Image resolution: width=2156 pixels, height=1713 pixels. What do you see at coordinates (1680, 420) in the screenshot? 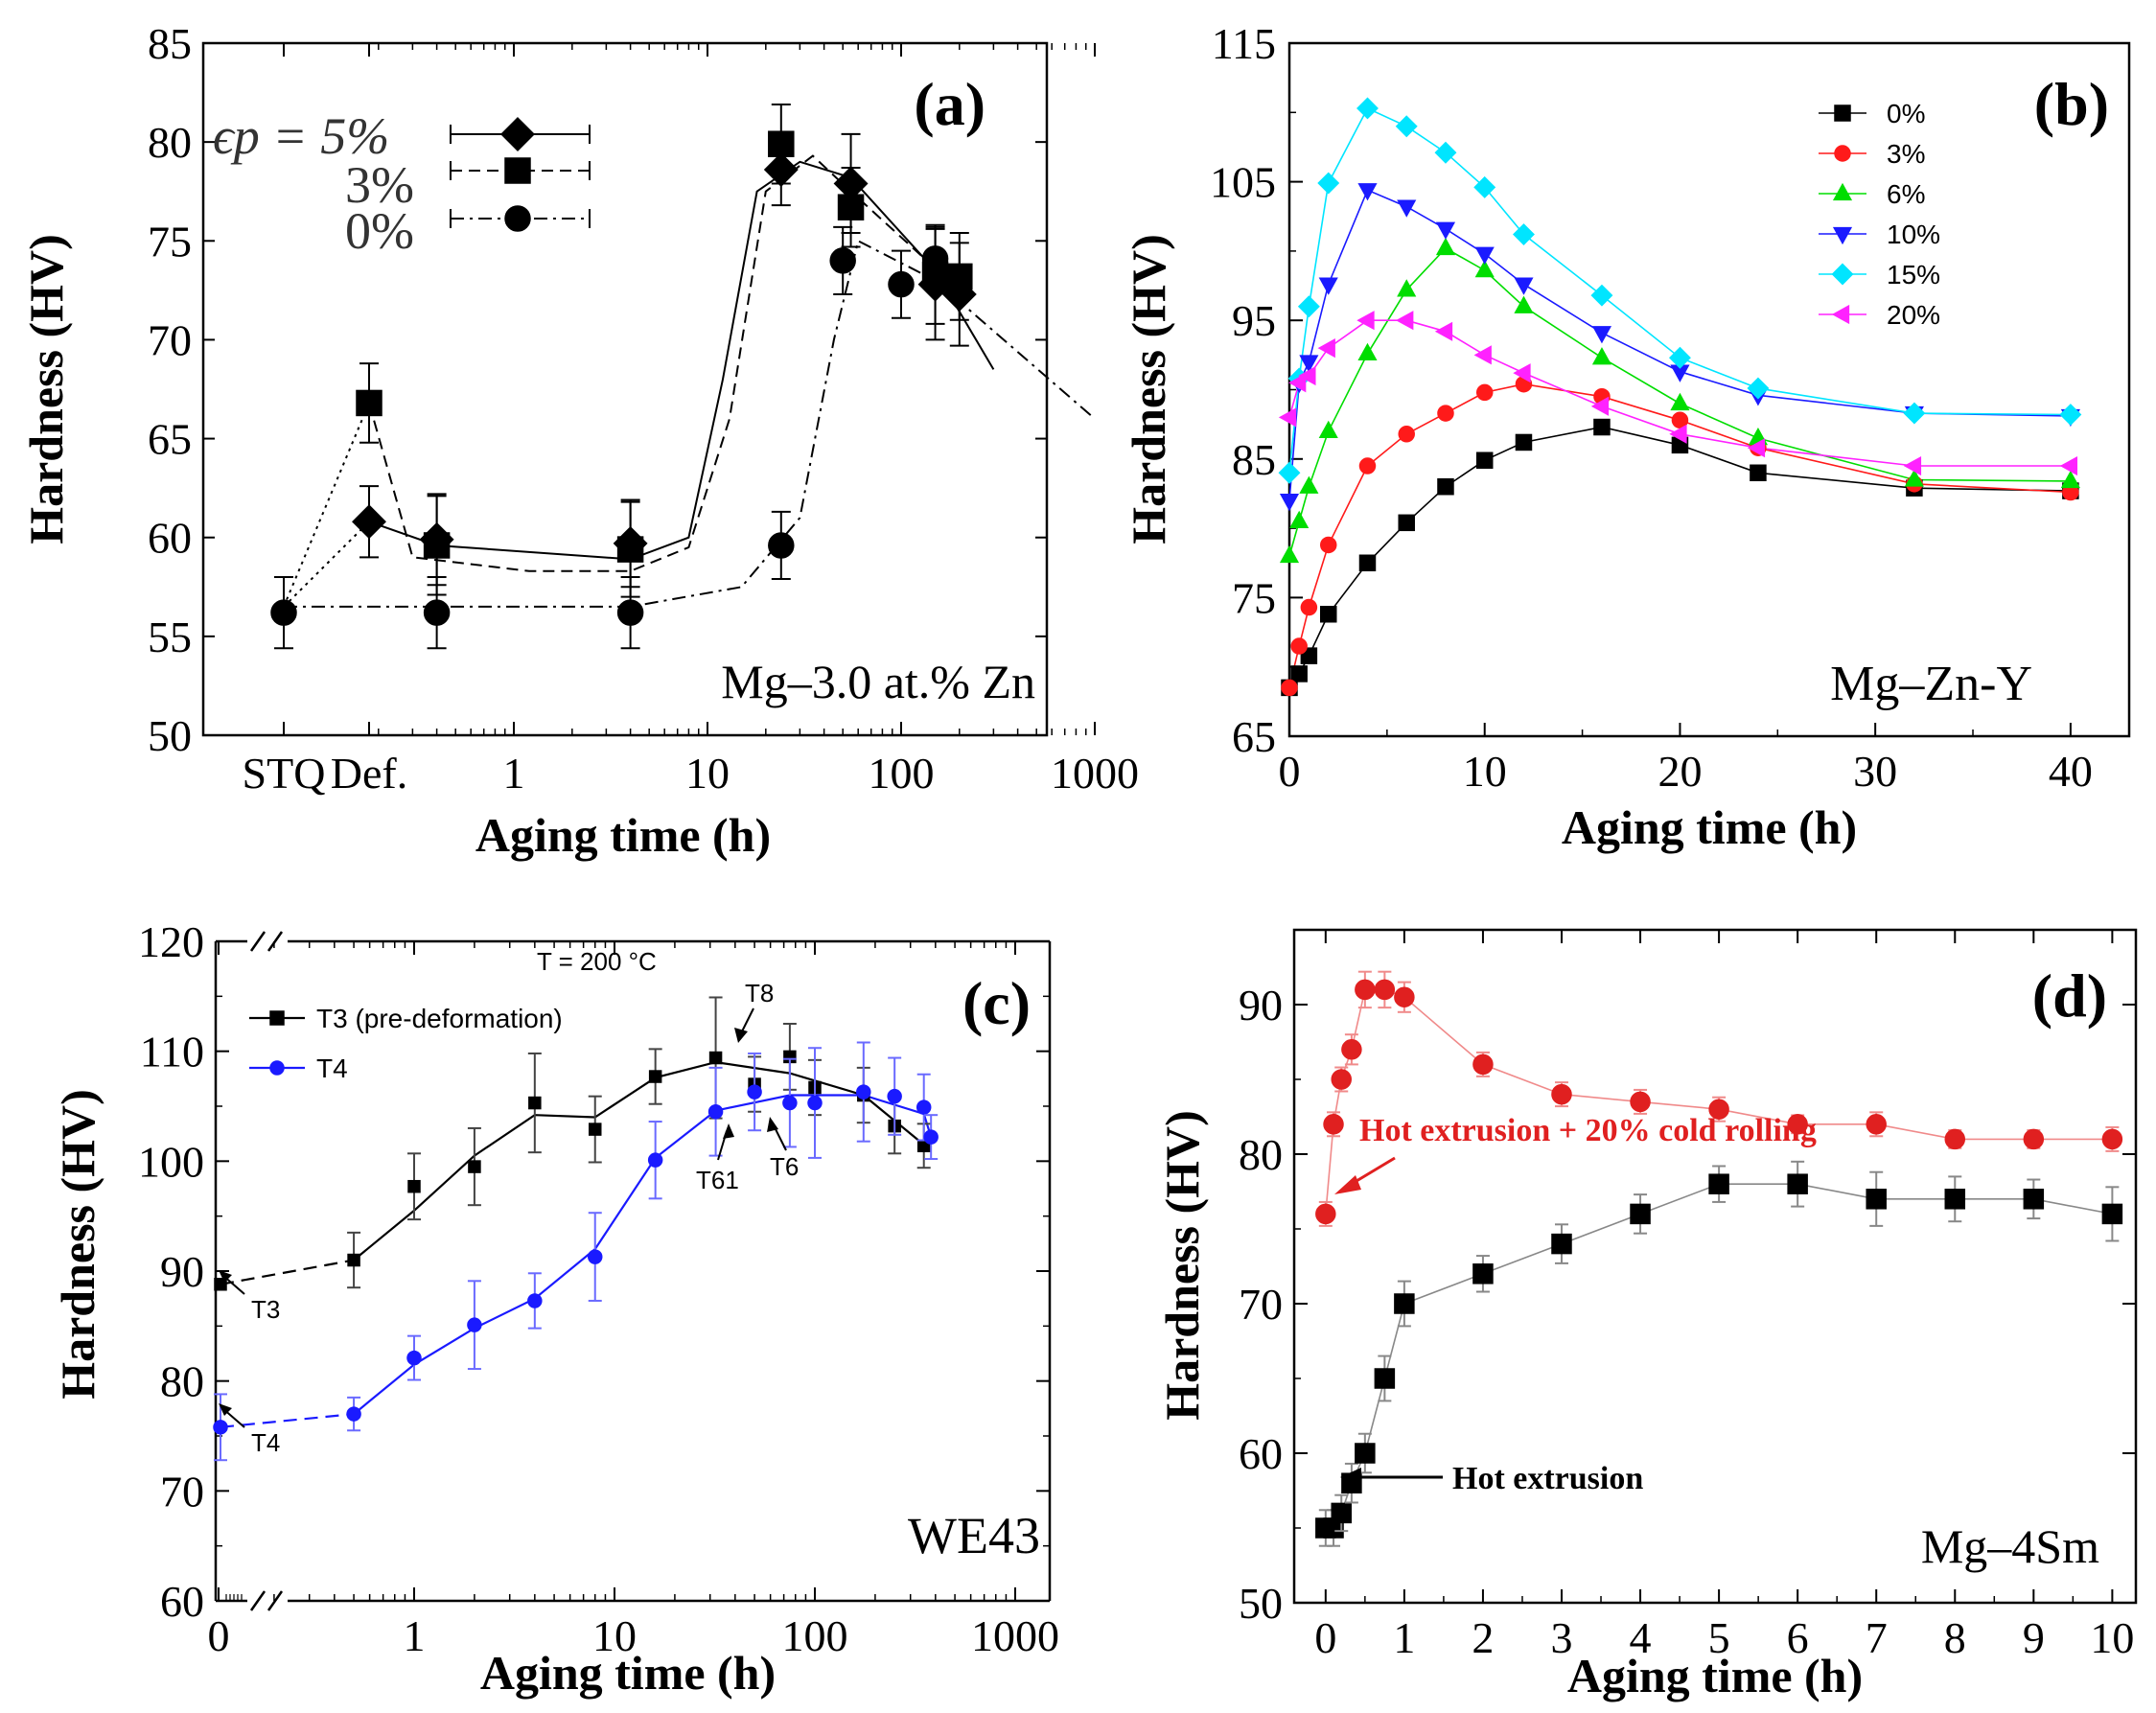
I see `b-point-3pct` at bounding box center [1680, 420].